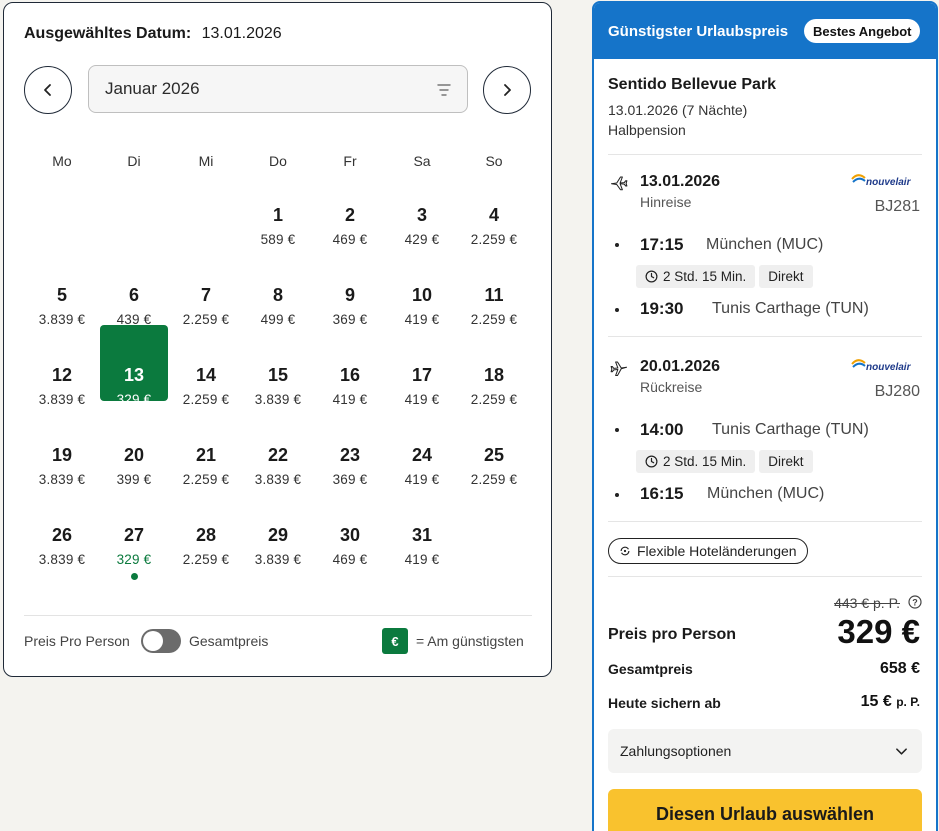 Image resolution: width=939 pixels, height=831 pixels. Describe the element at coordinates (350, 391) in the screenshot. I see `calendar-day: 16 419 €` at that location.